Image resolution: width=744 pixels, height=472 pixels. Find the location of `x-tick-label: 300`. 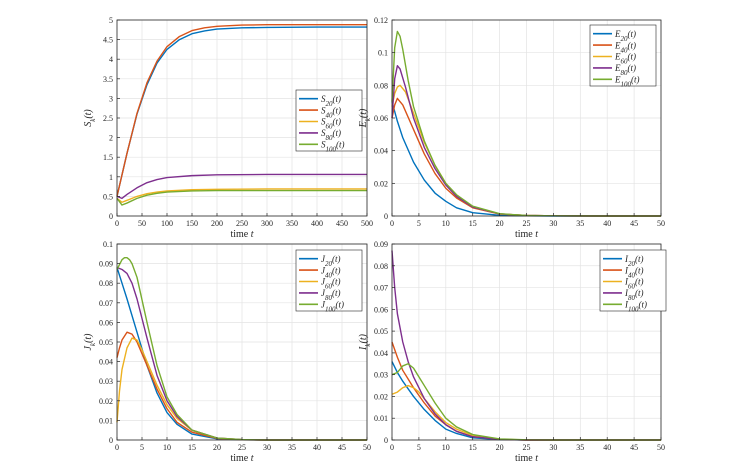

x-tick-label: 300 is located at coordinates (267, 223).